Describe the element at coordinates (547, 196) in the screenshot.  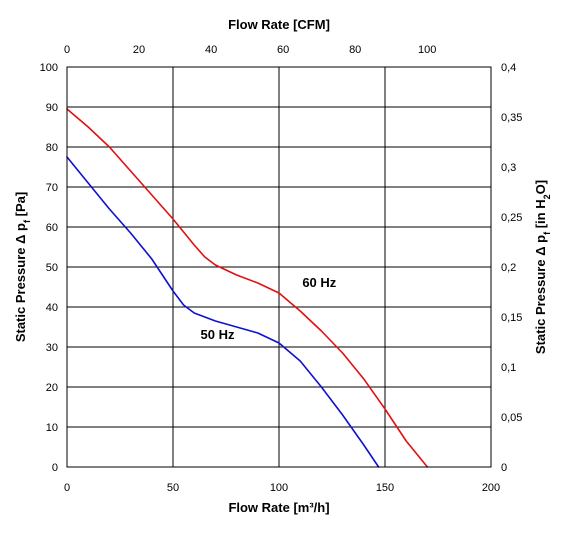
I see `y2-axis-title-h2o-sub: 2` at that location.